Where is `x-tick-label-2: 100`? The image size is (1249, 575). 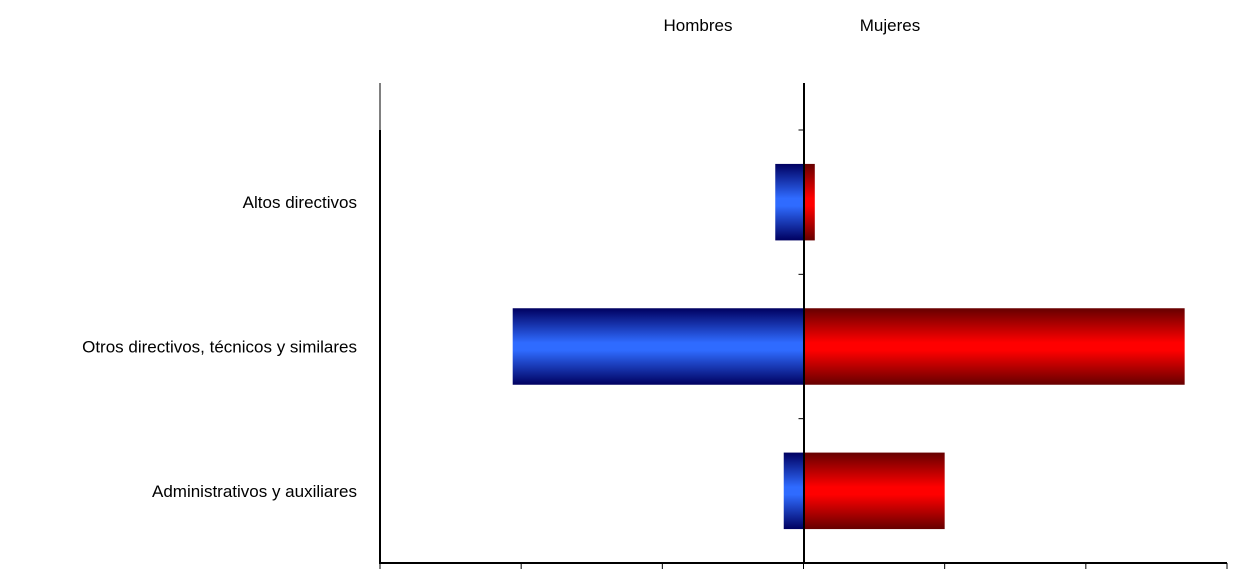 x-tick-label-2: 100 is located at coordinates (521, 574).